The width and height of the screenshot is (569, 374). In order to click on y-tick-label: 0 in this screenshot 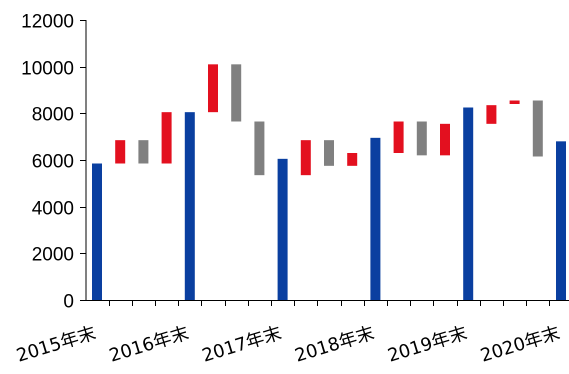, I will do `click(68, 302)`.